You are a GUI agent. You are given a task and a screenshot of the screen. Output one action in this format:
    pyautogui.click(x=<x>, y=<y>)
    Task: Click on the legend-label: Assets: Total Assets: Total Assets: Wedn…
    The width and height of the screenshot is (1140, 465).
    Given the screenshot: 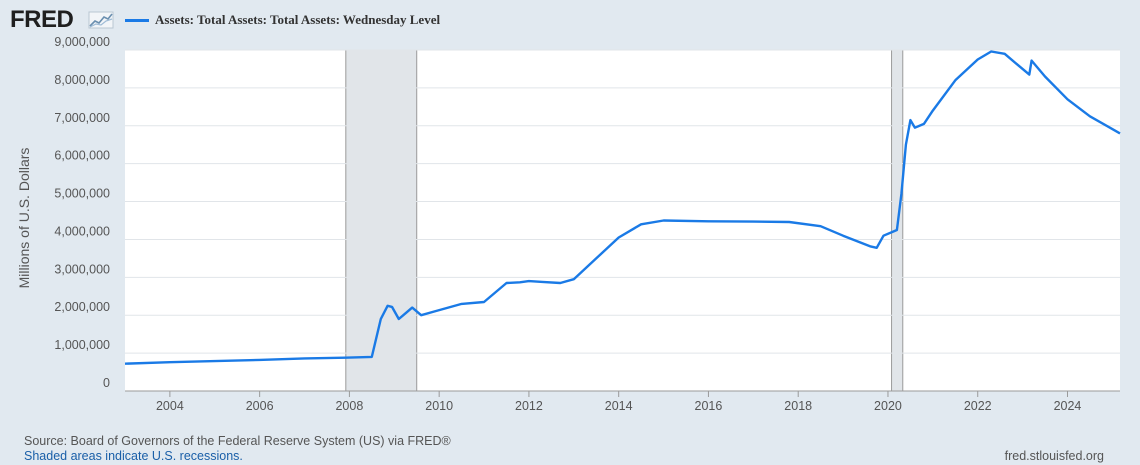 What is the action you would take?
    pyautogui.click(x=298, y=19)
    